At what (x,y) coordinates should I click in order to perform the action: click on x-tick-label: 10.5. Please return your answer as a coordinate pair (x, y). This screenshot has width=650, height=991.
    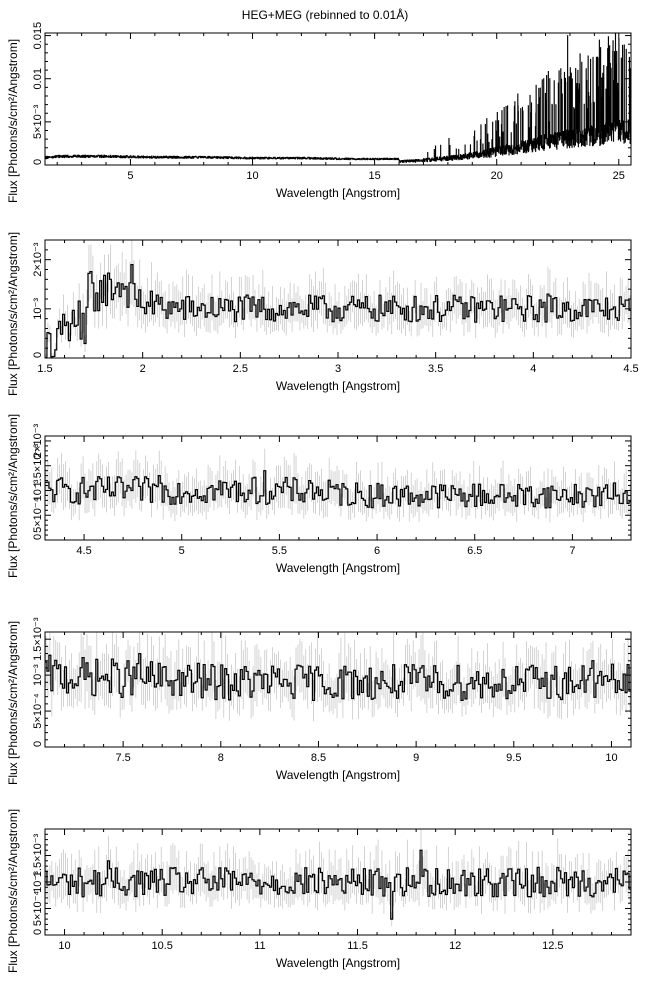
    Looking at the image, I should click on (161, 946).